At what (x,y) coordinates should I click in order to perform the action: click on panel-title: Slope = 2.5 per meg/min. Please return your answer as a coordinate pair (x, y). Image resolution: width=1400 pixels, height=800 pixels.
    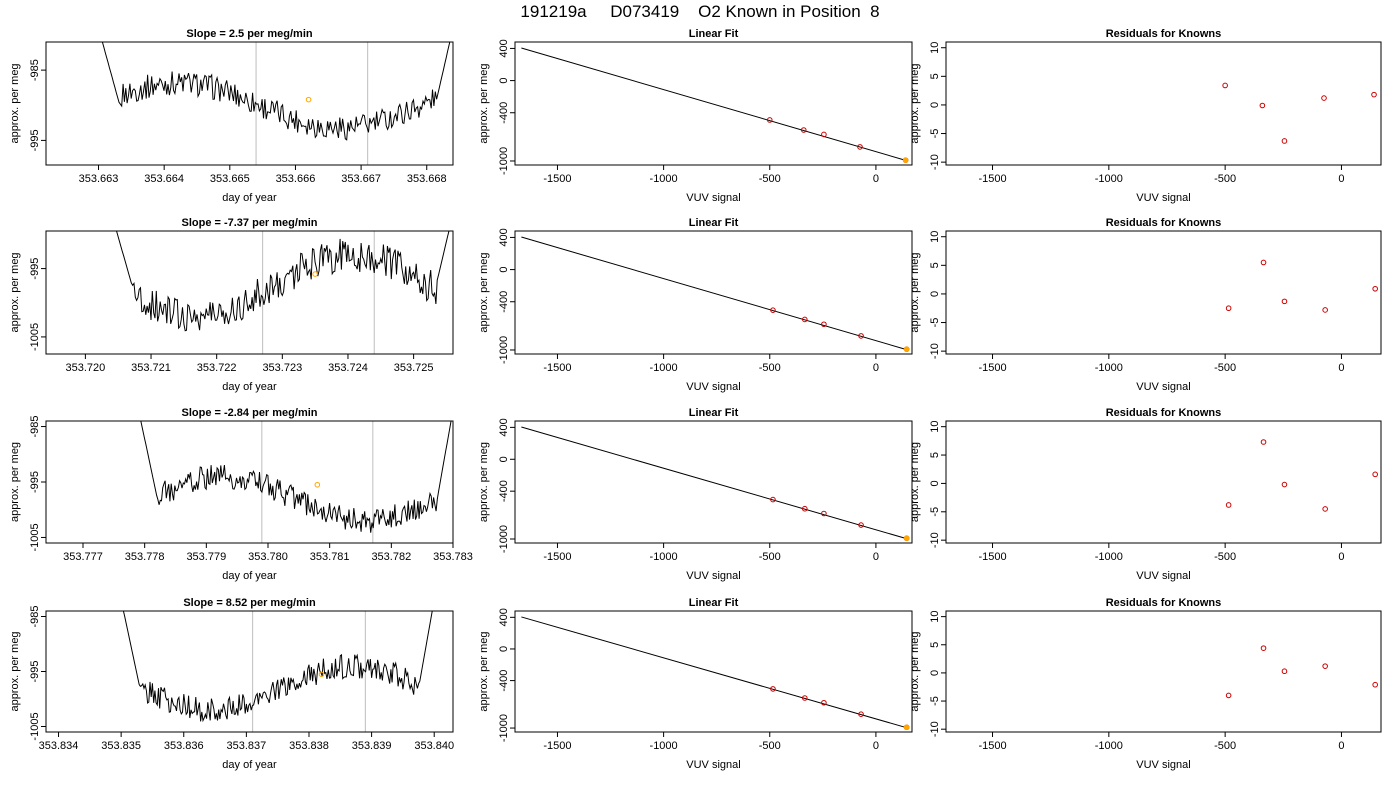
    Looking at the image, I should click on (249, 34).